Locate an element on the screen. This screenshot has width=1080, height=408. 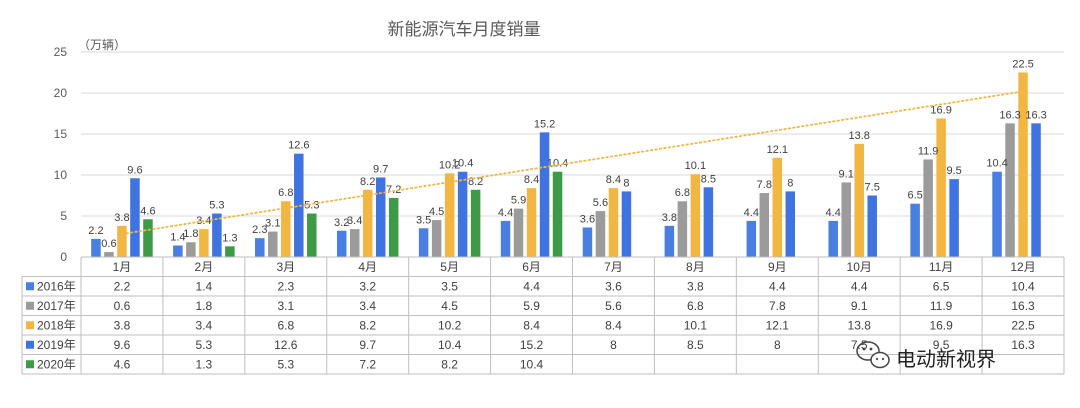
data-label: 3.6 is located at coordinates (587, 219).